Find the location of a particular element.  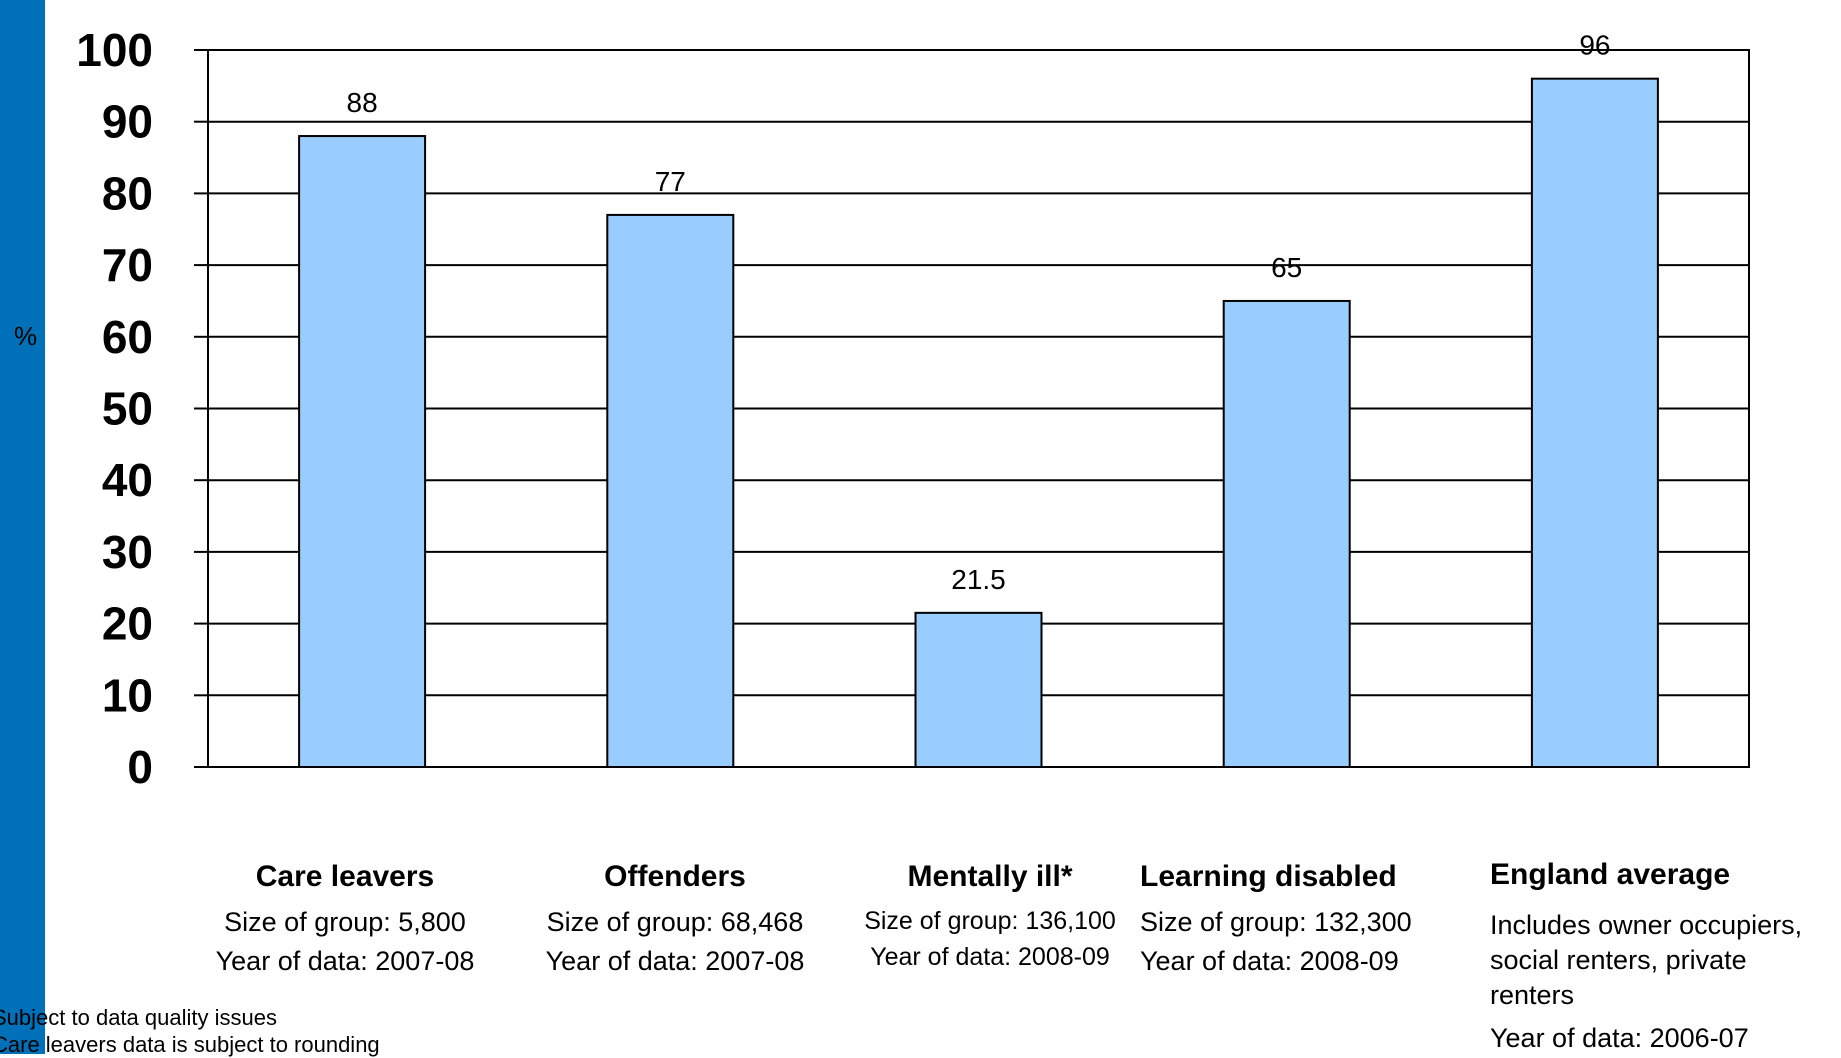

y-tick-label: 70 is located at coordinates (127, 265).